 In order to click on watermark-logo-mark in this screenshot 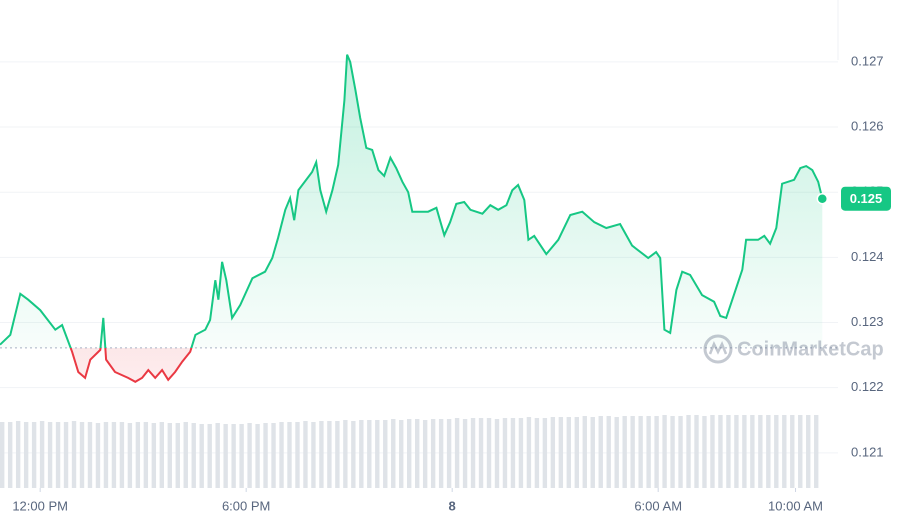, I will do `click(718, 347)`.